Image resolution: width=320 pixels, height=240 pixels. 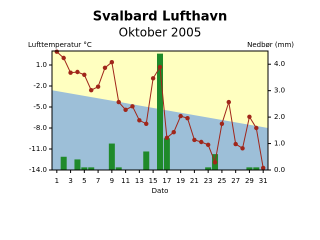 I want to click on x-tick-label: 31, so click(x=263, y=181).